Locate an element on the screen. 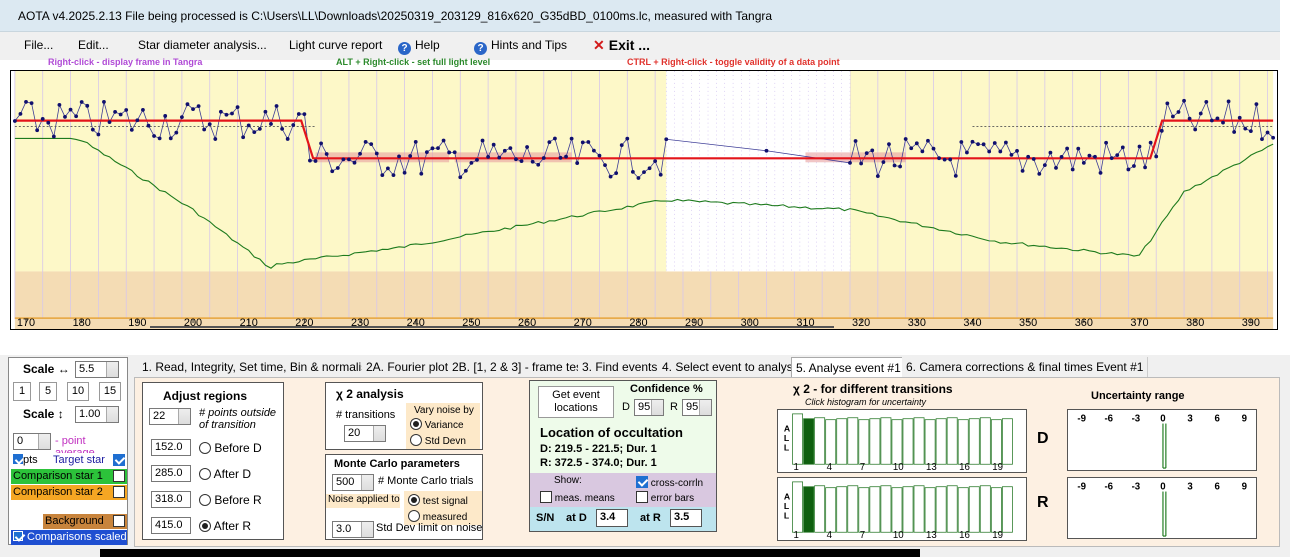 This screenshot has width=1290, height=557. scale-v-value: 1.00 is located at coordinates (90, 414).